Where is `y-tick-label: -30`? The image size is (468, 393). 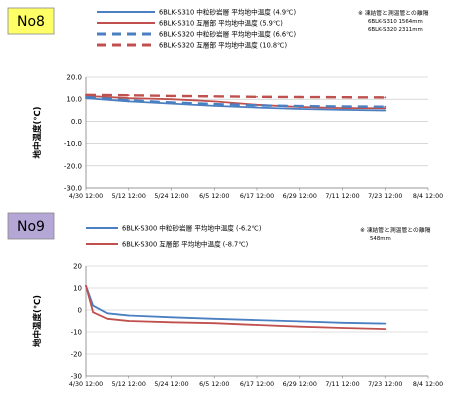 y-tick-label: -30 is located at coordinates (76, 377).